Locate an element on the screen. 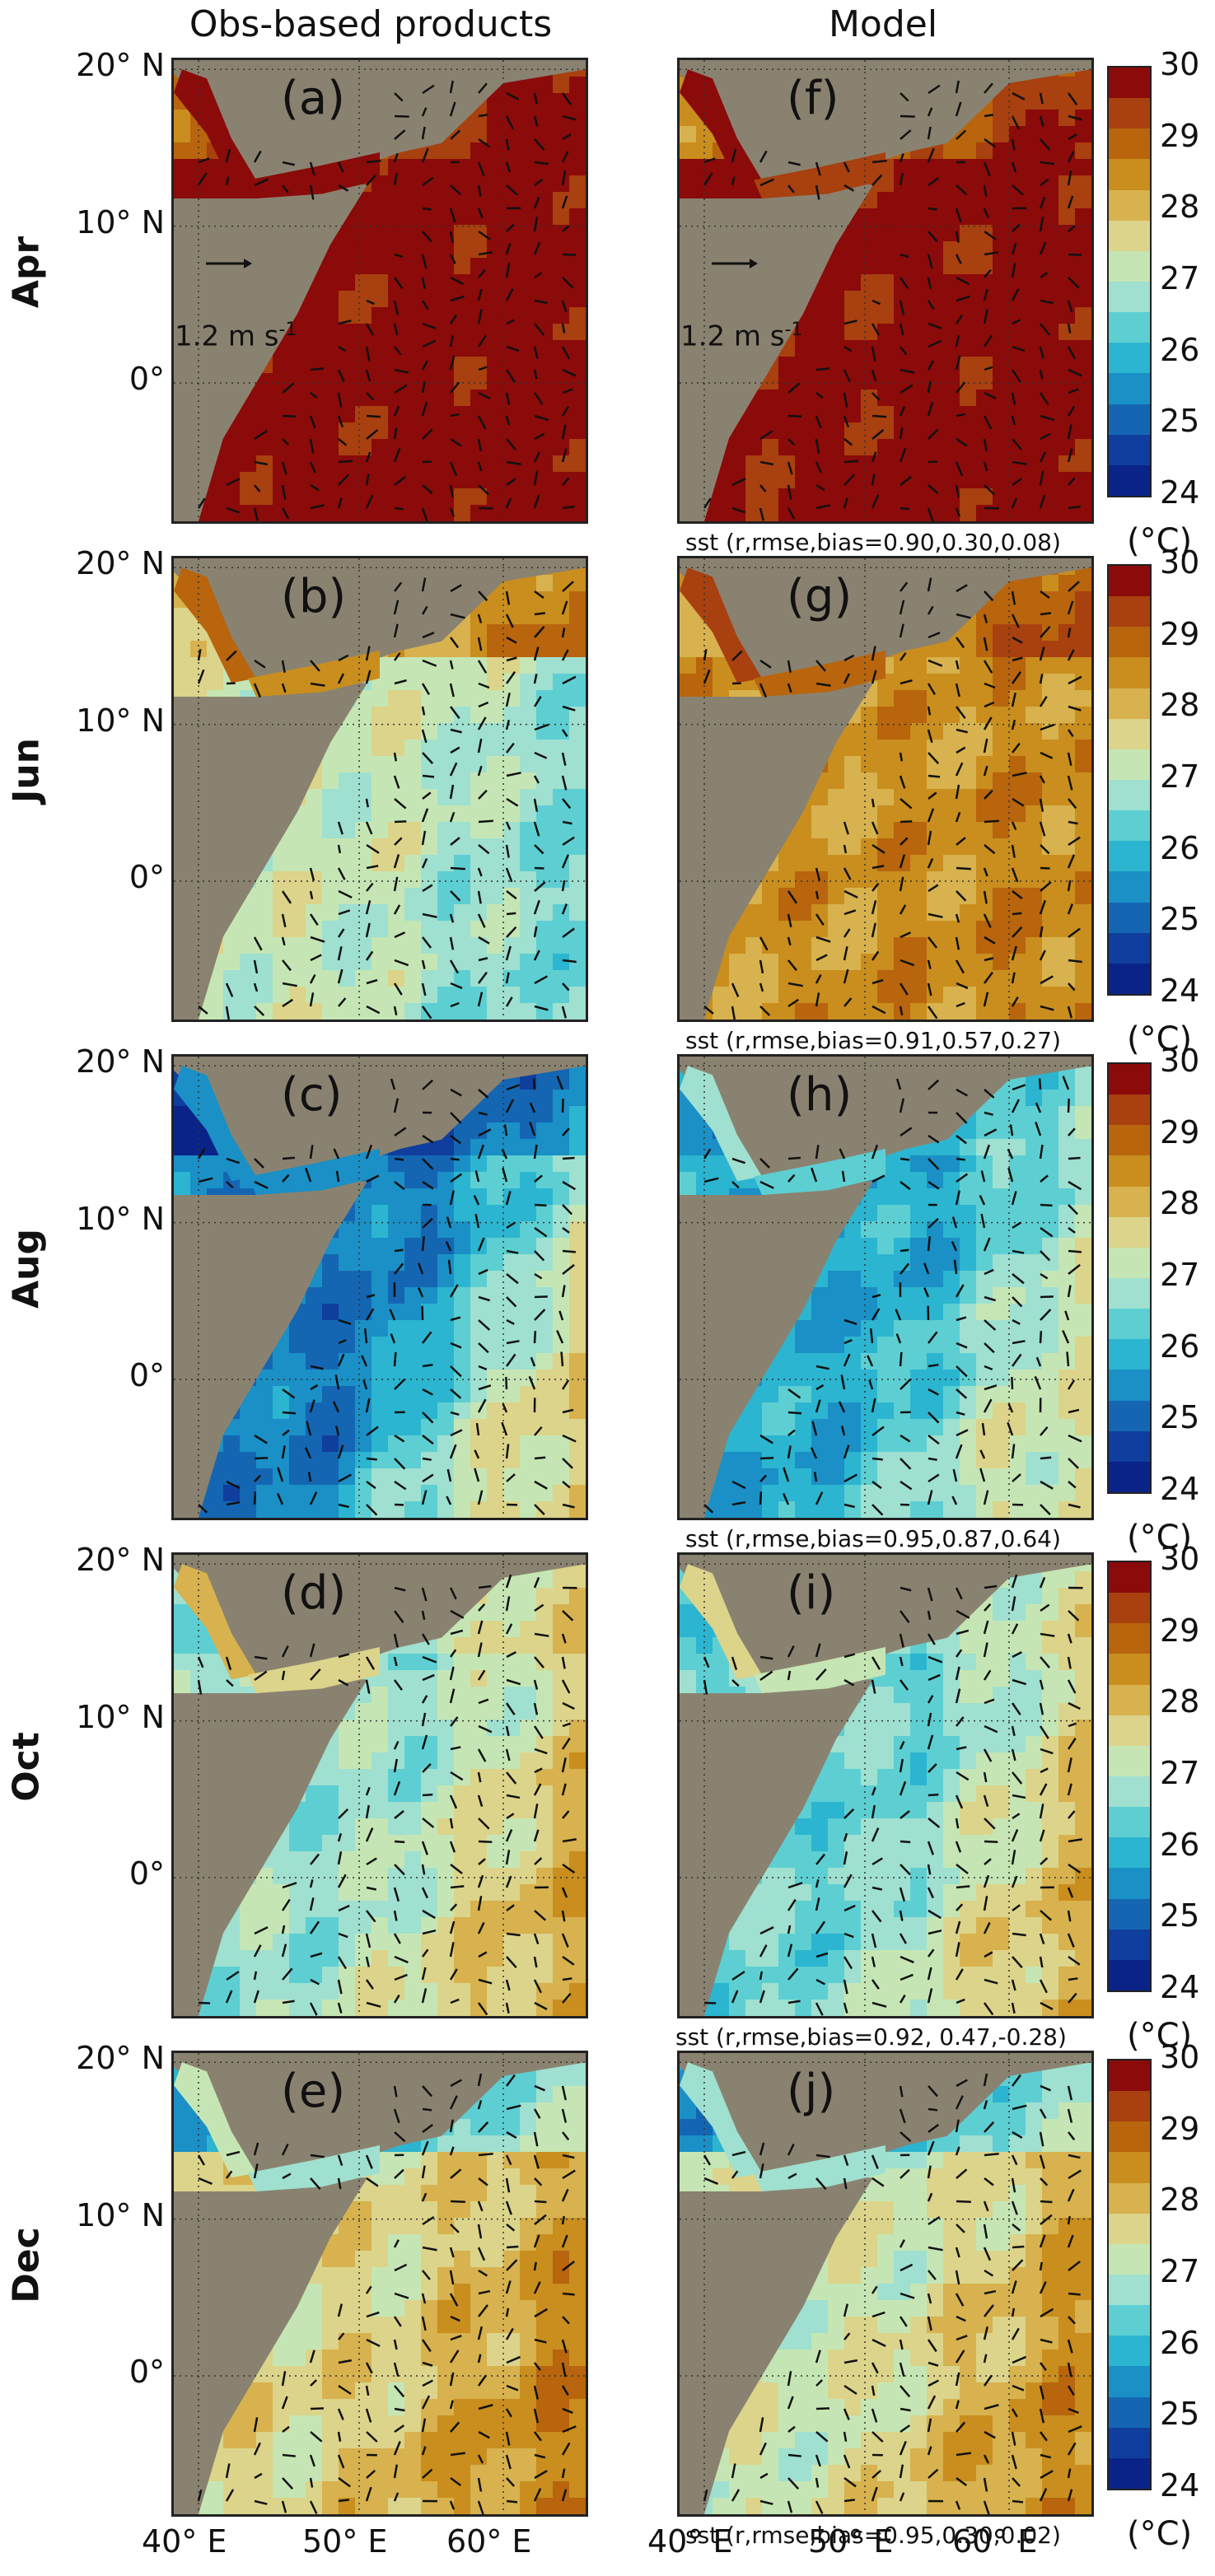 This screenshot has height=2576, width=1215. panel-label: (g) is located at coordinates (820, 596).